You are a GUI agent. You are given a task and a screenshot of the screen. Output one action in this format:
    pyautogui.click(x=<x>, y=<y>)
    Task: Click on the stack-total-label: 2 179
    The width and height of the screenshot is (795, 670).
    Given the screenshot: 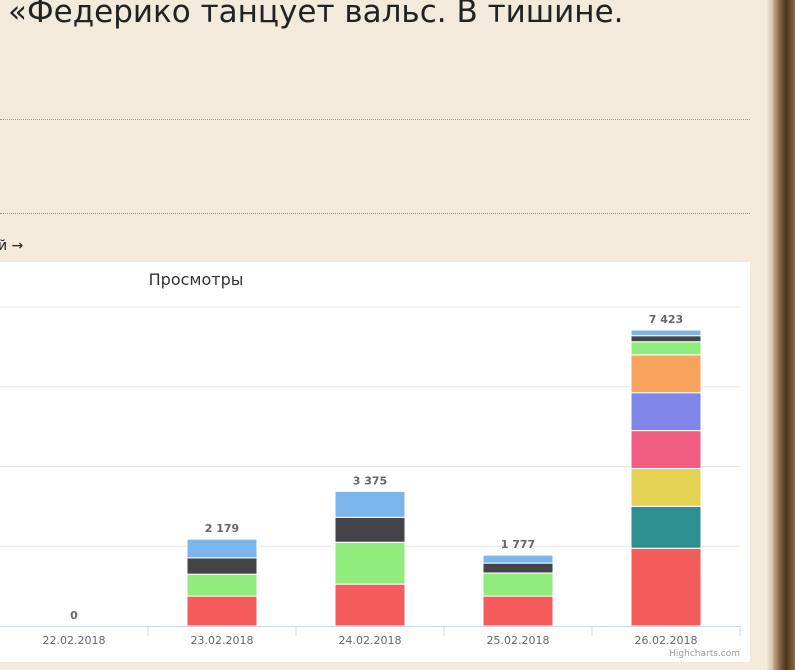 What is the action you would take?
    pyautogui.click(x=222, y=528)
    